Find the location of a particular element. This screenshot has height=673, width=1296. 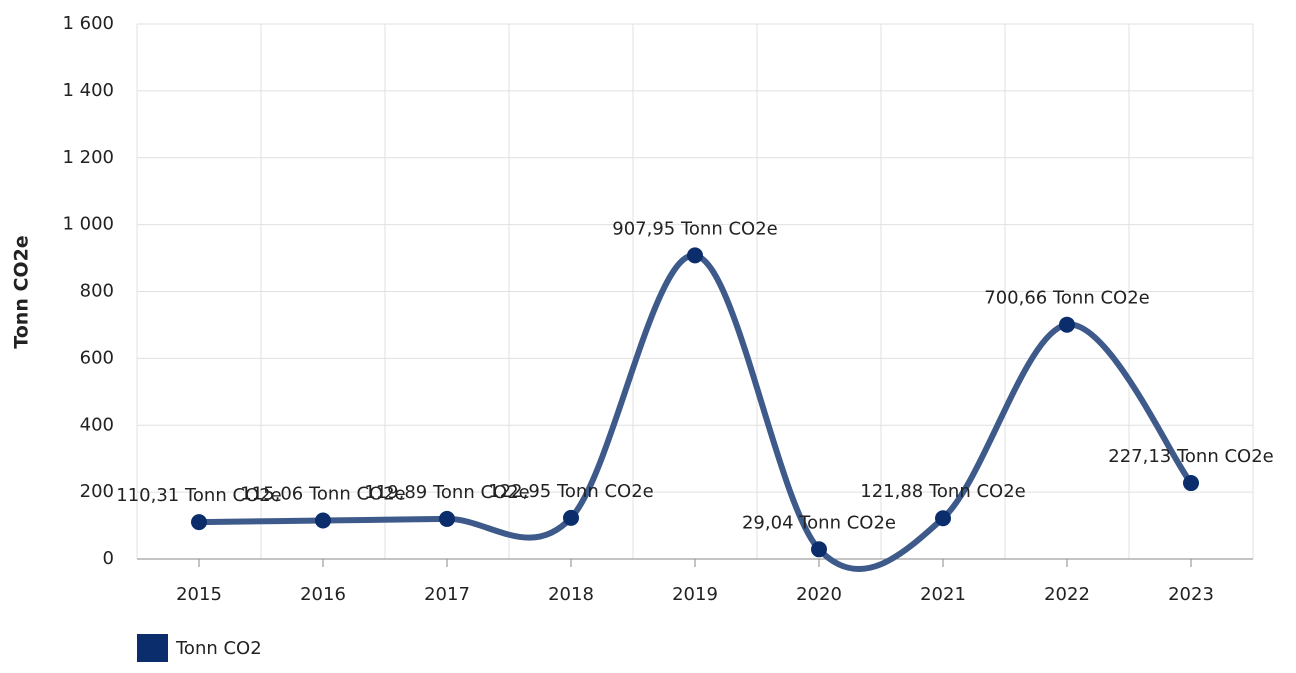

y-tick-label: 0 is located at coordinates (108, 558).